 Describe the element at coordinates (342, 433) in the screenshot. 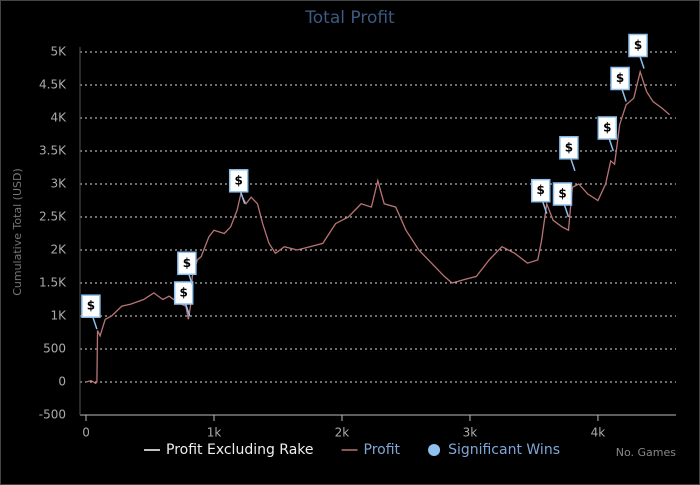

I see `x-tick-label: 2k` at that location.